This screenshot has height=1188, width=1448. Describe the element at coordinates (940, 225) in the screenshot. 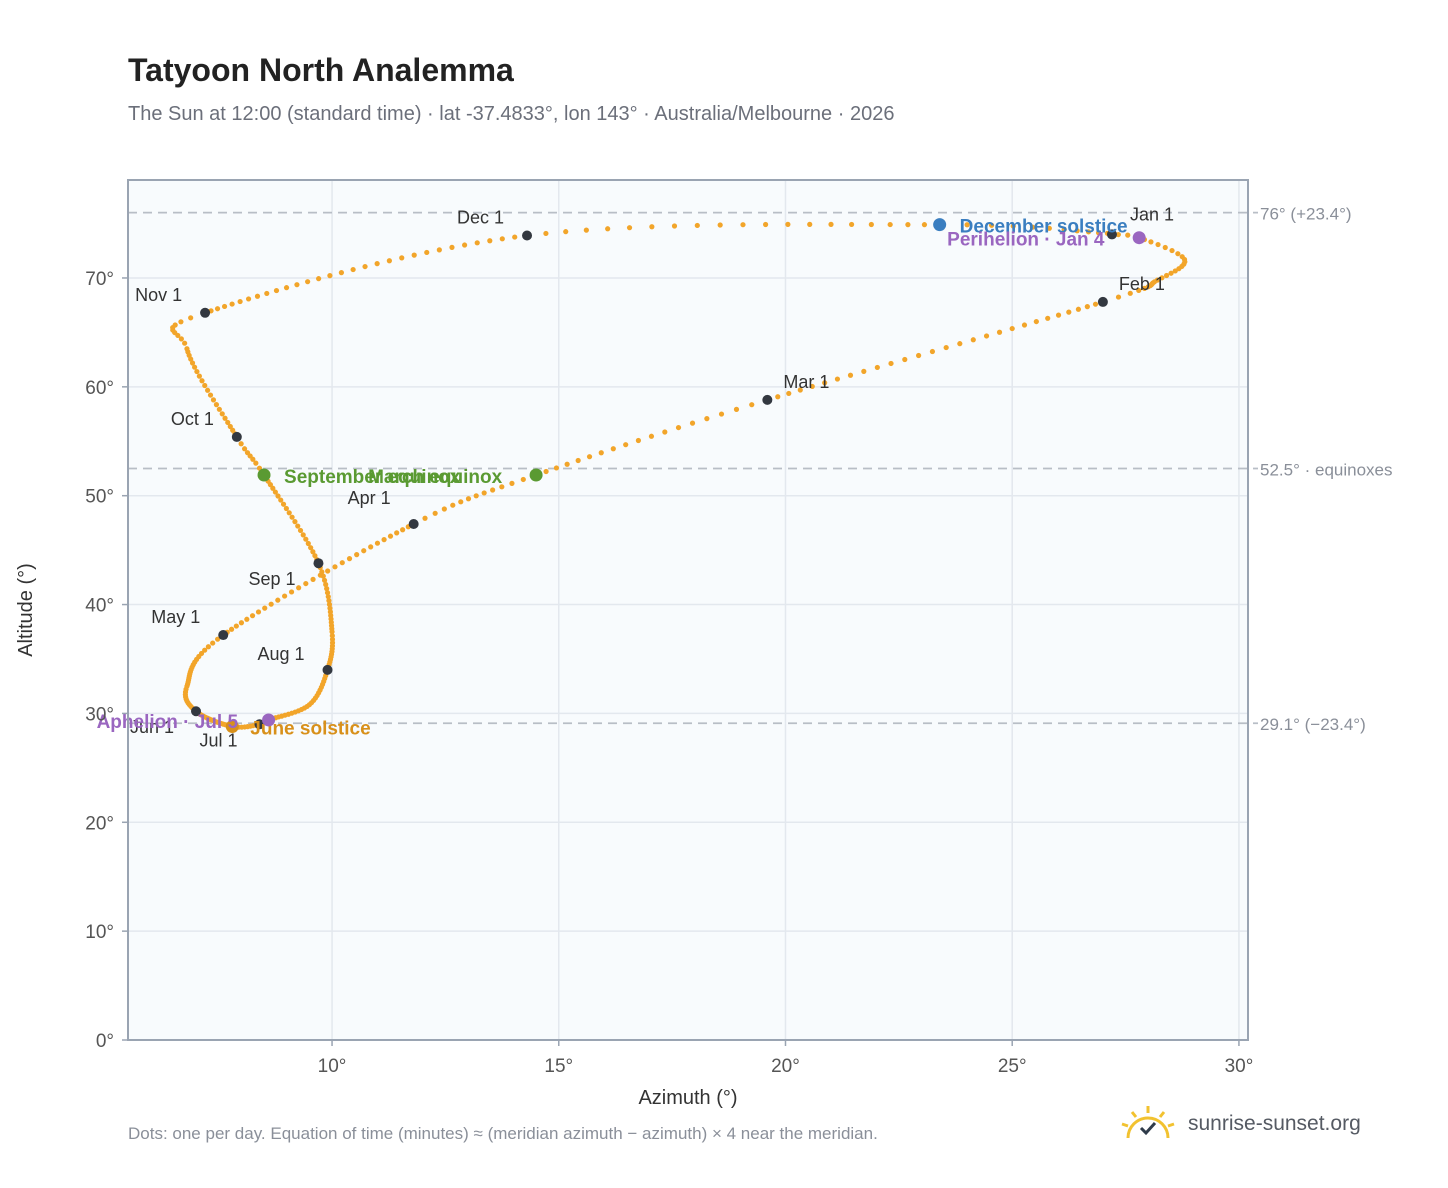

I see `event-marker` at that location.